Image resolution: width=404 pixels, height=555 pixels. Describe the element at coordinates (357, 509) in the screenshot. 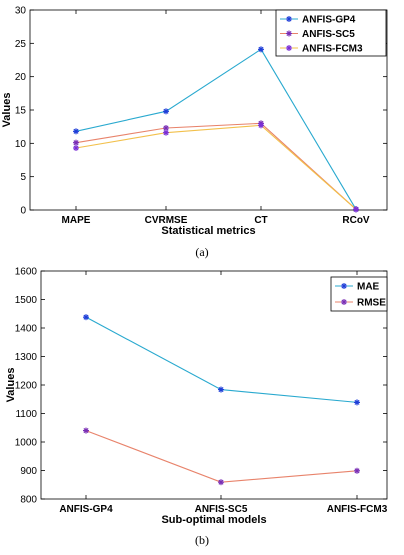

I see `x-tick-label: ANFIS-FCM3` at that location.